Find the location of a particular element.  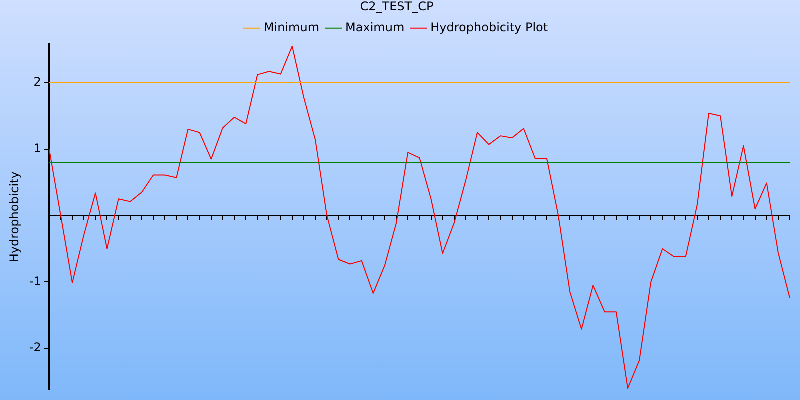

y-tick-label: 1 is located at coordinates (38, 148).